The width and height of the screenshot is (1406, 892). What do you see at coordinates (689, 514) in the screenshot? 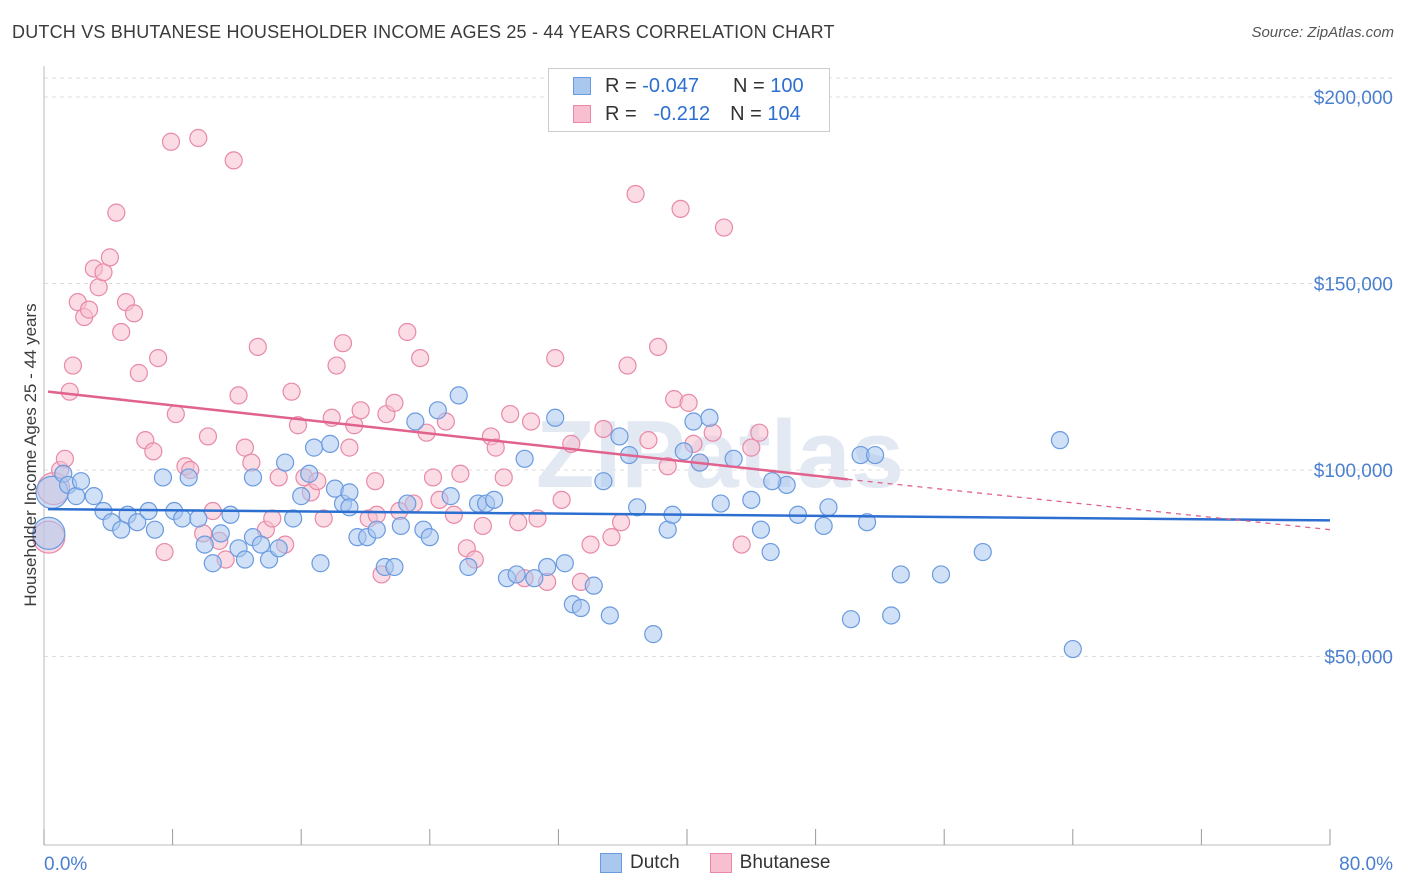
I see `dutch-trend-line` at bounding box center [689, 514].